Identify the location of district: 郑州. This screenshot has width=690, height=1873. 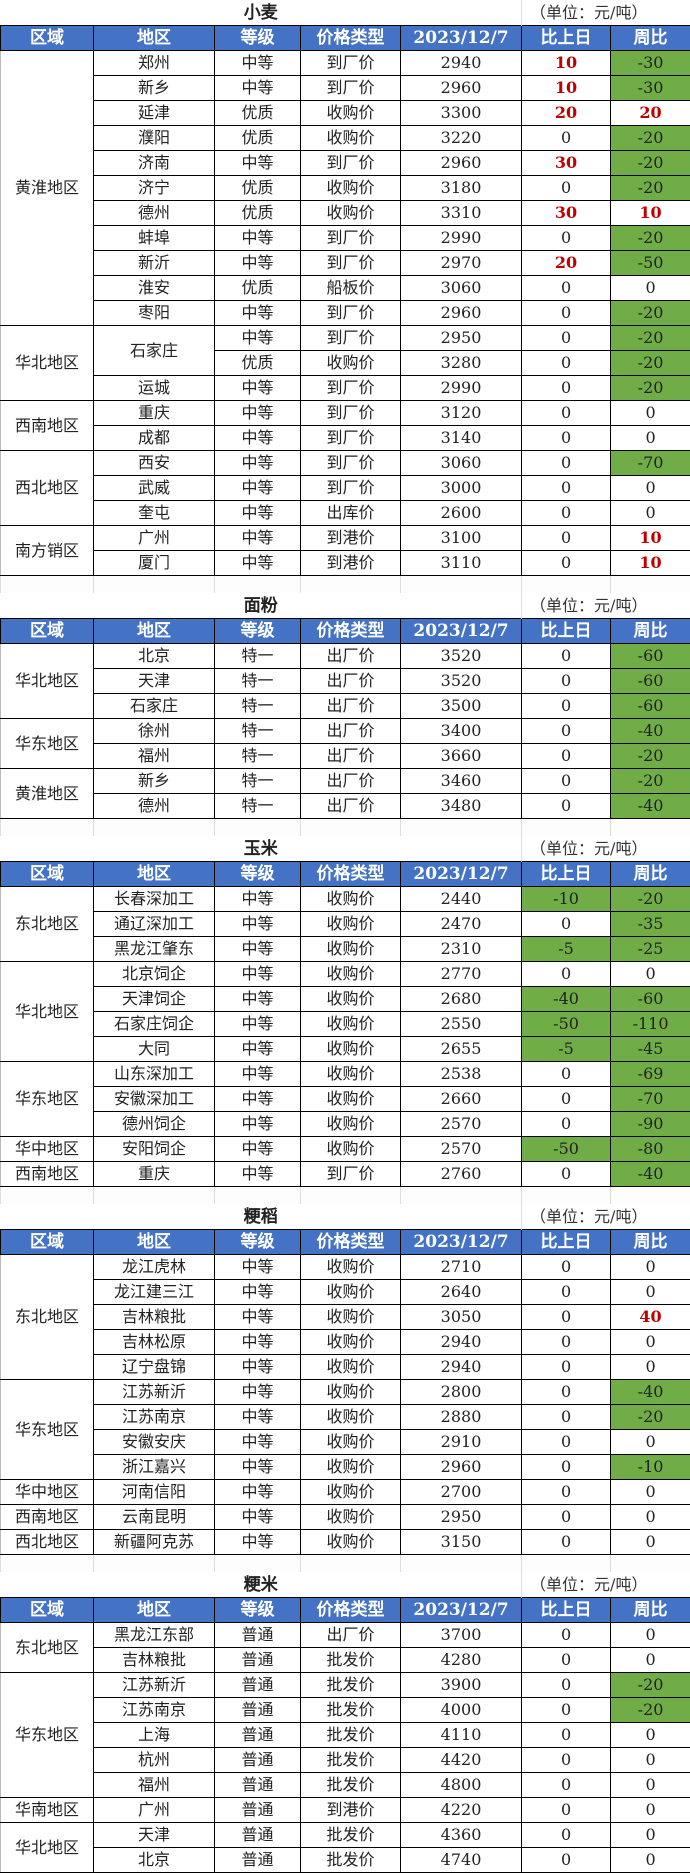
(154, 63).